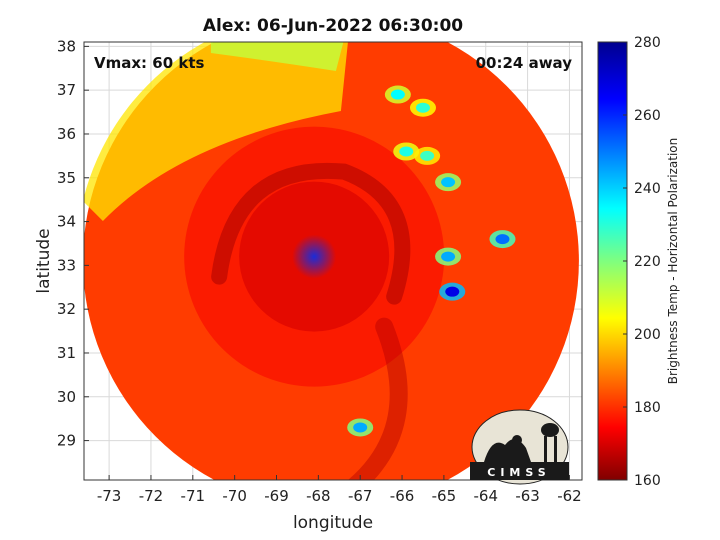 This screenshot has height=540, width=720. I want to click on colorbar-tick-label: 280, so click(647, 43).